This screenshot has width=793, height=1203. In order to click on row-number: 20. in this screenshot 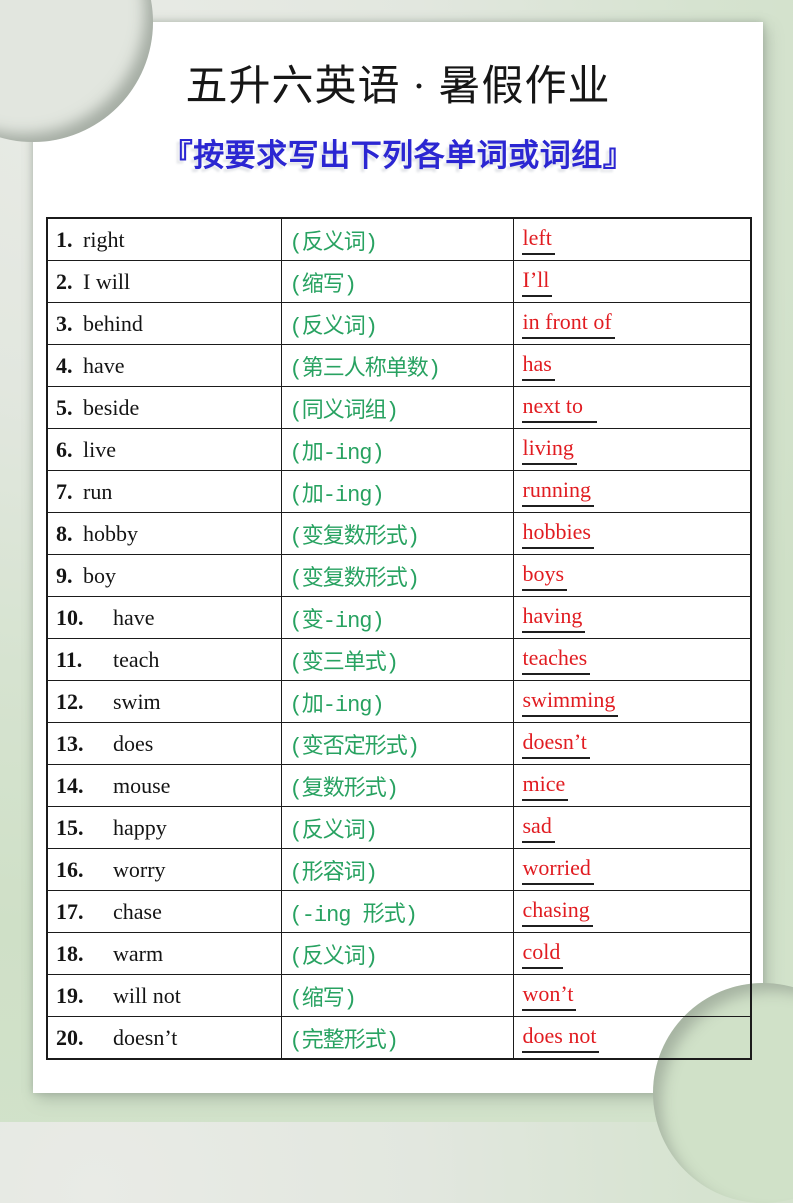, I will do `click(70, 1037)`.